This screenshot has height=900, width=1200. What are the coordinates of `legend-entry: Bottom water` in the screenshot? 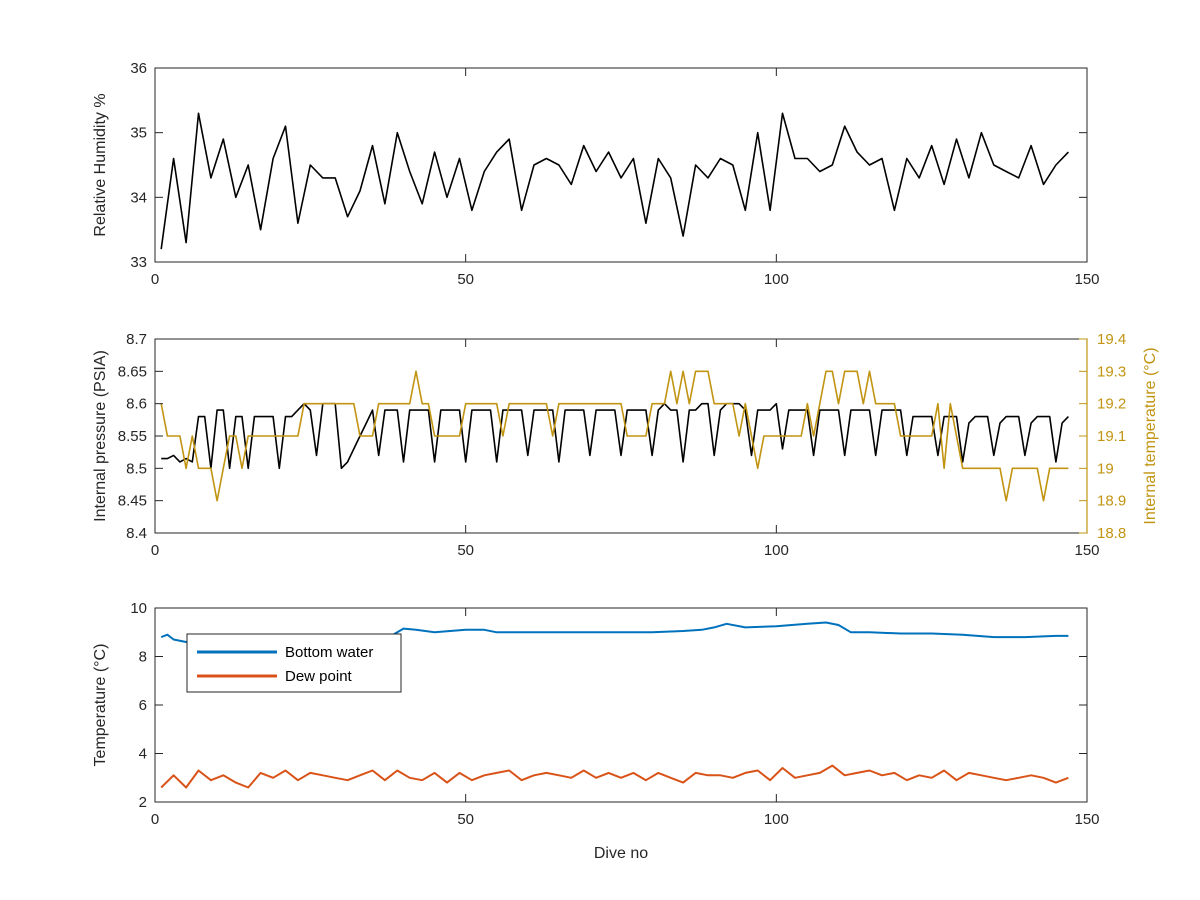 It's located at (329, 652).